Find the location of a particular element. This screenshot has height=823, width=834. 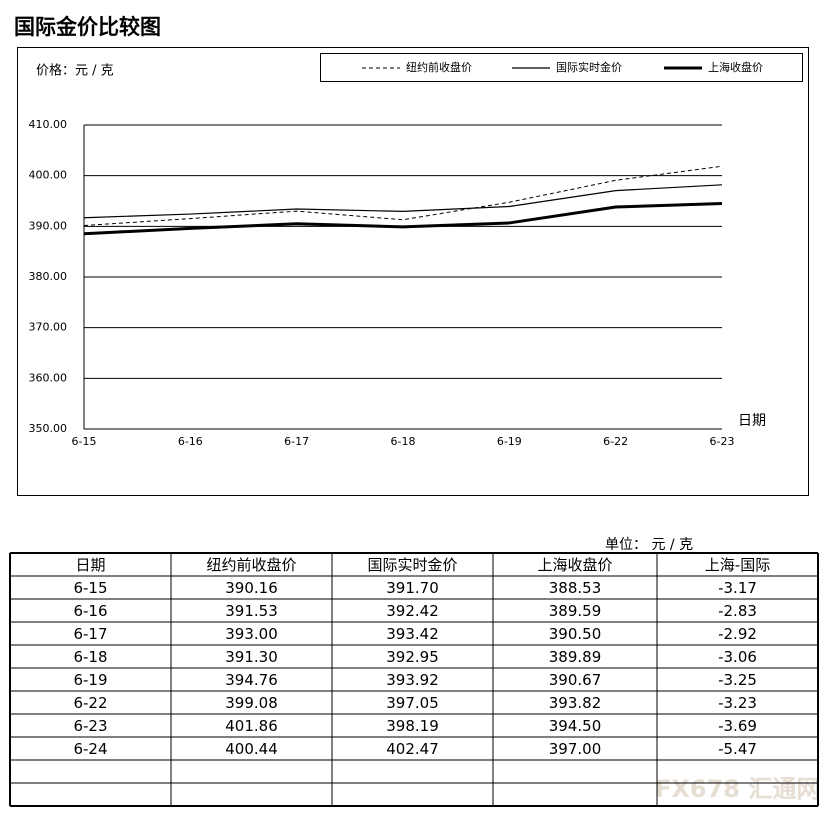

y-tick-label: 380.00 is located at coordinates (48, 276).